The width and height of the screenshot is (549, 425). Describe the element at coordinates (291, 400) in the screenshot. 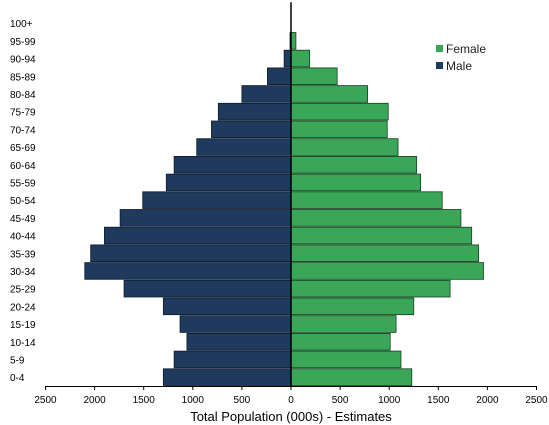

I see `x-tick-label: 0` at that location.